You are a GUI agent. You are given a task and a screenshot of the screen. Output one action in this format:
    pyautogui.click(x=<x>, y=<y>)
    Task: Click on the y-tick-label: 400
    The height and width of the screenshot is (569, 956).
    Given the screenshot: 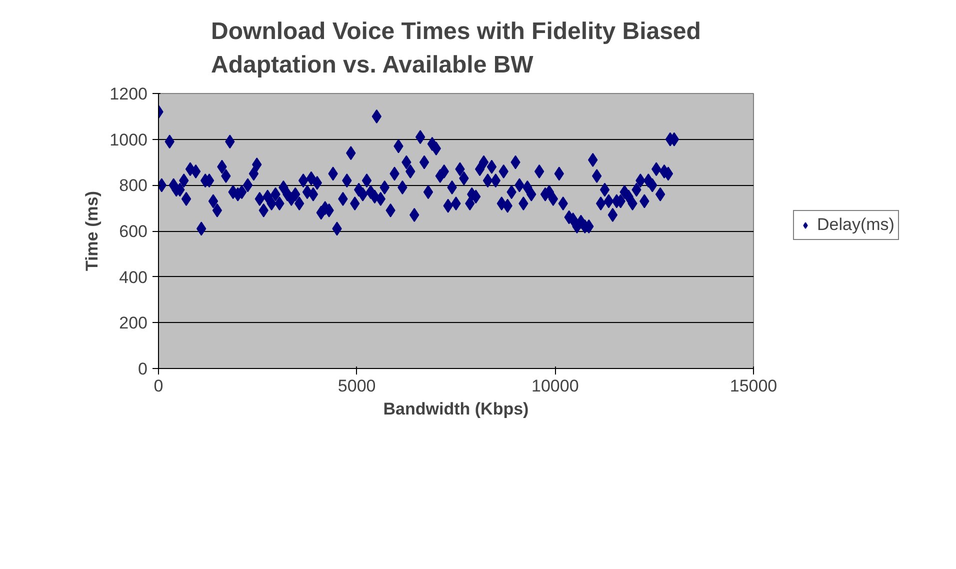 What is the action you would take?
    pyautogui.click(x=133, y=277)
    